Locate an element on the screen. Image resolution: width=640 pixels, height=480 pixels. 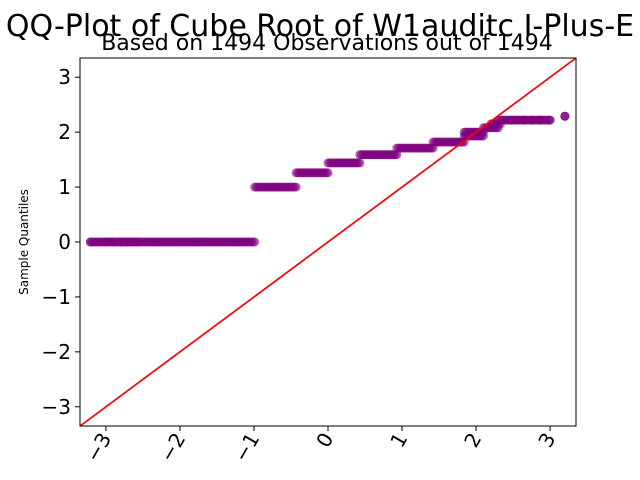
x-tick-label: −2 is located at coordinates (173, 448).